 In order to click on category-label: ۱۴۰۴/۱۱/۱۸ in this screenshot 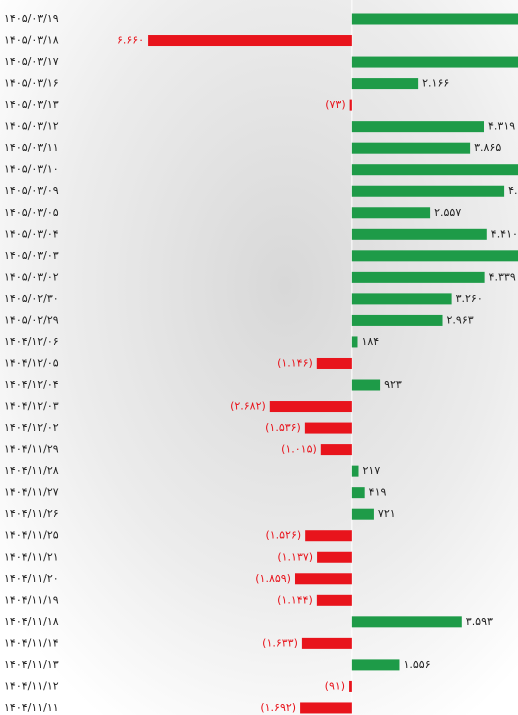, I will do `click(31, 621)`.